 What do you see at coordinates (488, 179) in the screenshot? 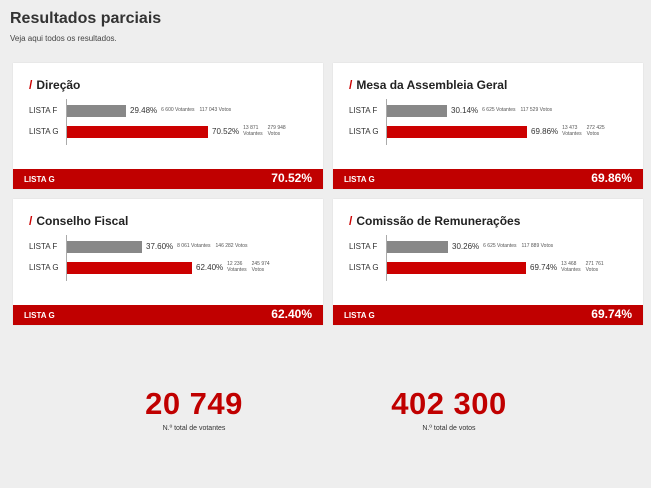
I see `winner-band: LISTA G 69.86%` at bounding box center [488, 179].